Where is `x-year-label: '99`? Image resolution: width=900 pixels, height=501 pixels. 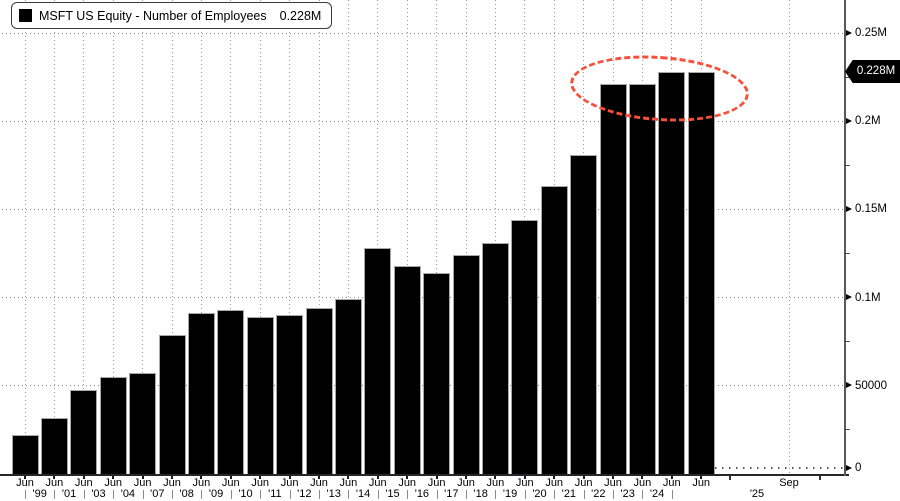
x-year-label: '99 is located at coordinates (39, 494).